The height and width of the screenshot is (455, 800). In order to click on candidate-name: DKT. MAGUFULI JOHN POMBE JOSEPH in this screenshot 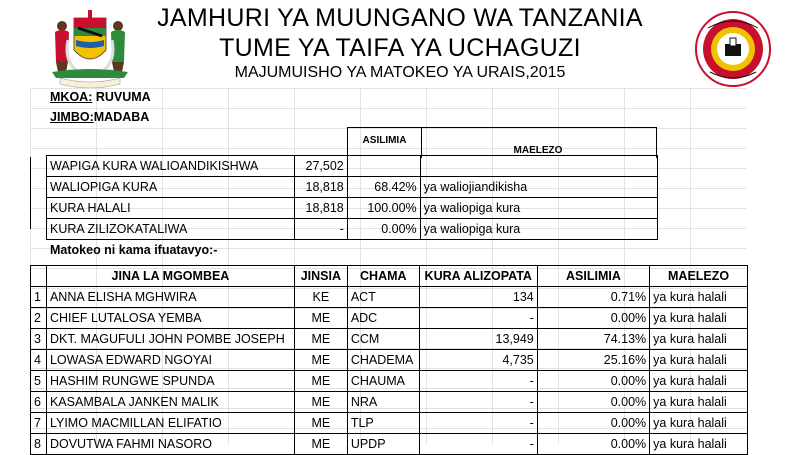, I will do `click(170, 339)`.